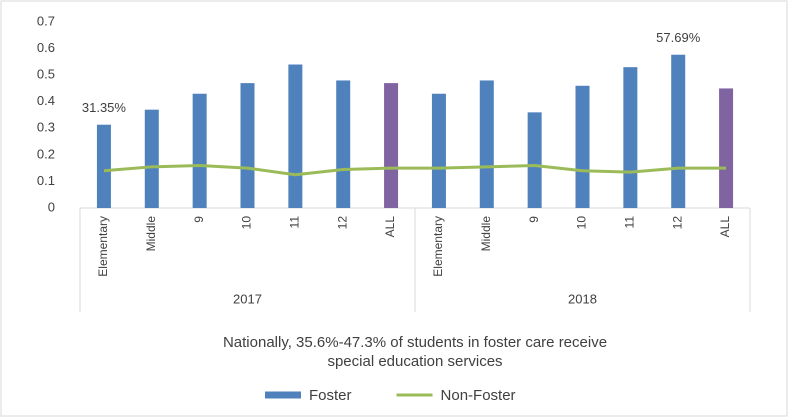 Image resolution: width=788 pixels, height=417 pixels. I want to click on y-tick-label: 0, so click(51, 206).